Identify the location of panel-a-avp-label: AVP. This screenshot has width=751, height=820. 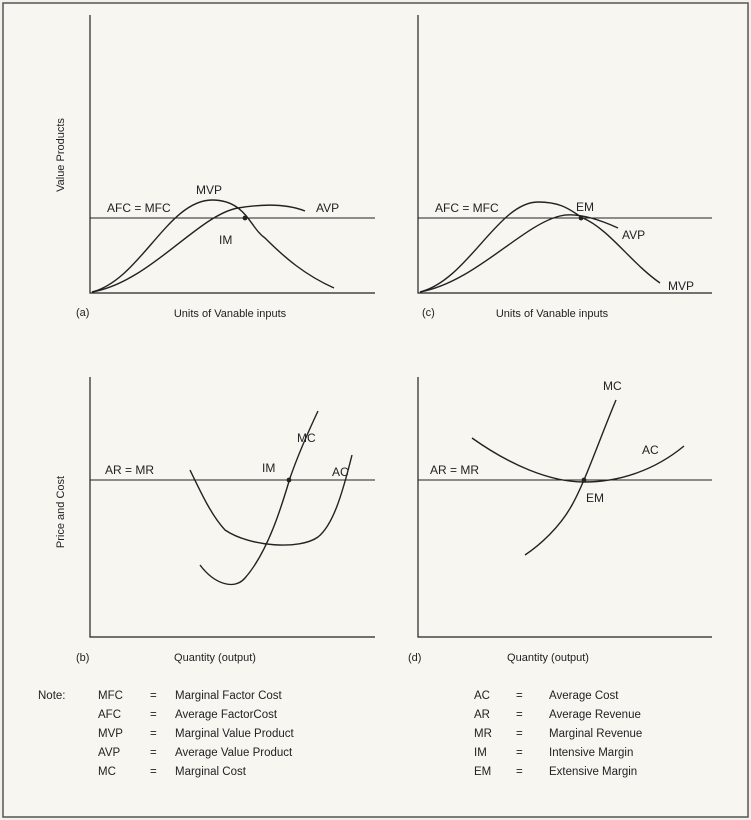
(327, 208).